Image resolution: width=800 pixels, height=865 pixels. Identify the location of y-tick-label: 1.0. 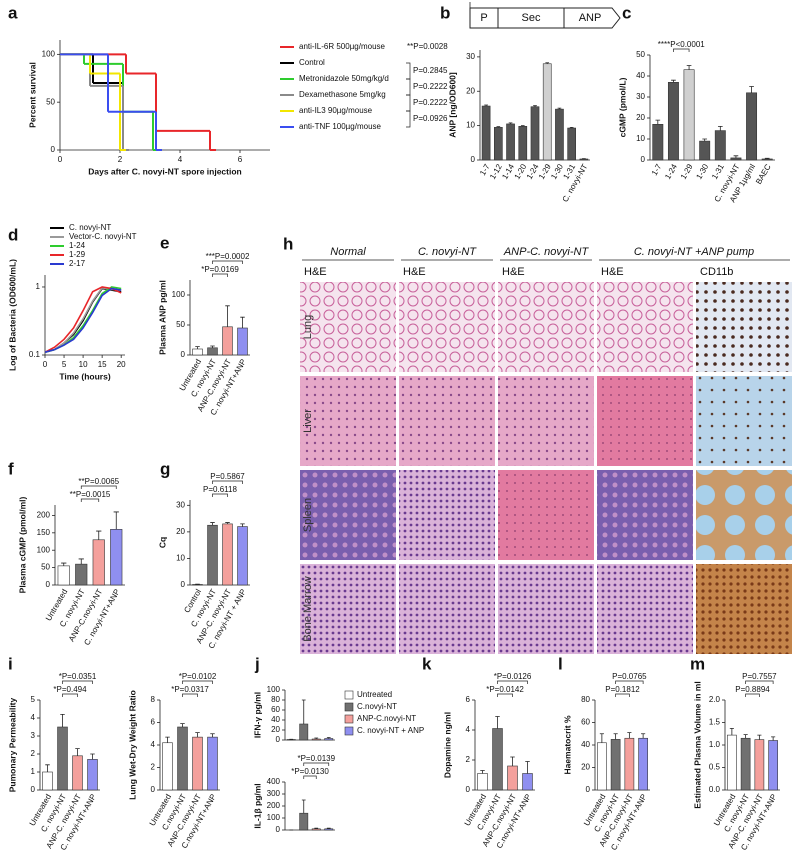
(715, 744).